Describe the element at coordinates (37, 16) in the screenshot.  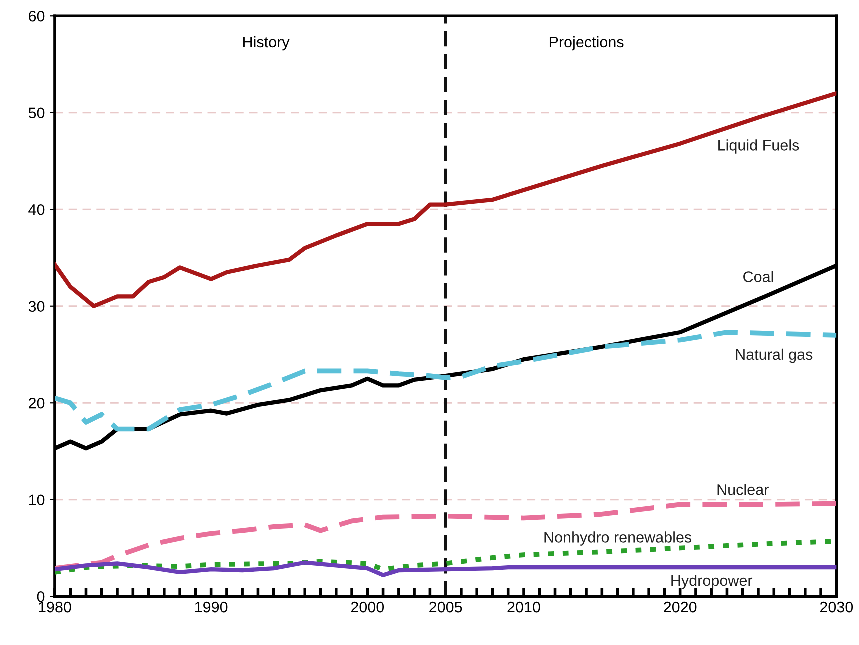
I see `y-tick-label: 60` at that location.